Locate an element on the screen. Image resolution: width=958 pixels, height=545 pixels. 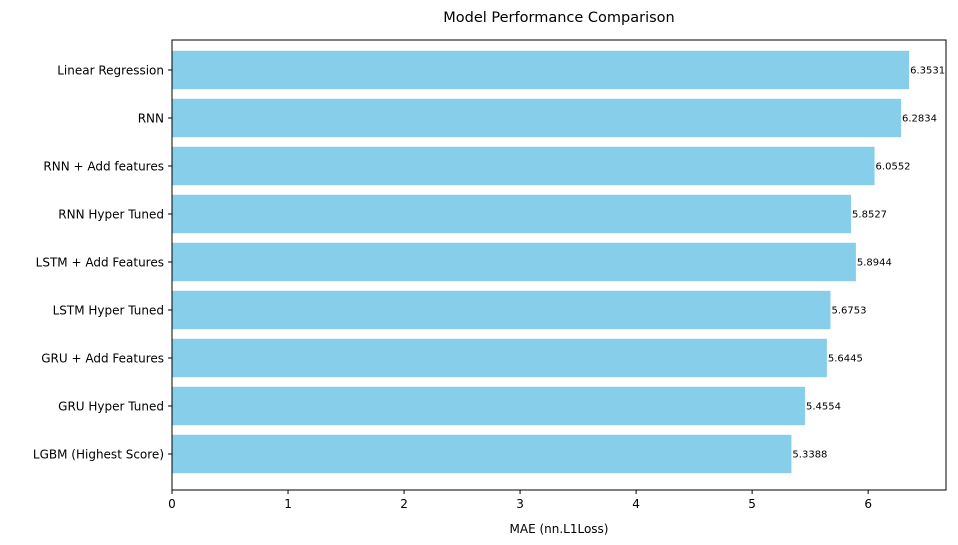
bar-value-label: 5.8944 is located at coordinates (874, 263).